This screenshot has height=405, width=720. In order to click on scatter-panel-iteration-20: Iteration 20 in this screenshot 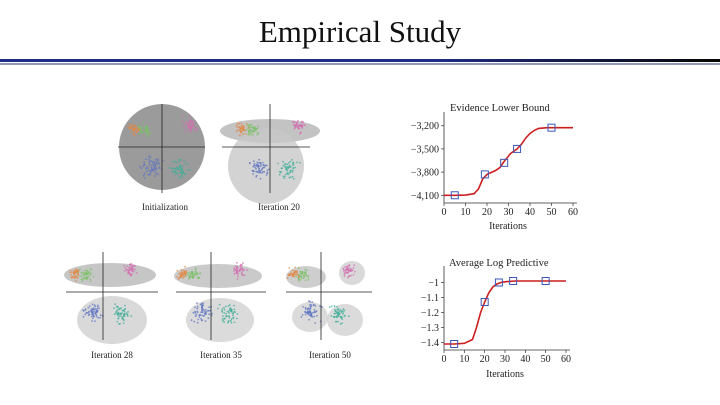, I will do `click(270, 158)`.